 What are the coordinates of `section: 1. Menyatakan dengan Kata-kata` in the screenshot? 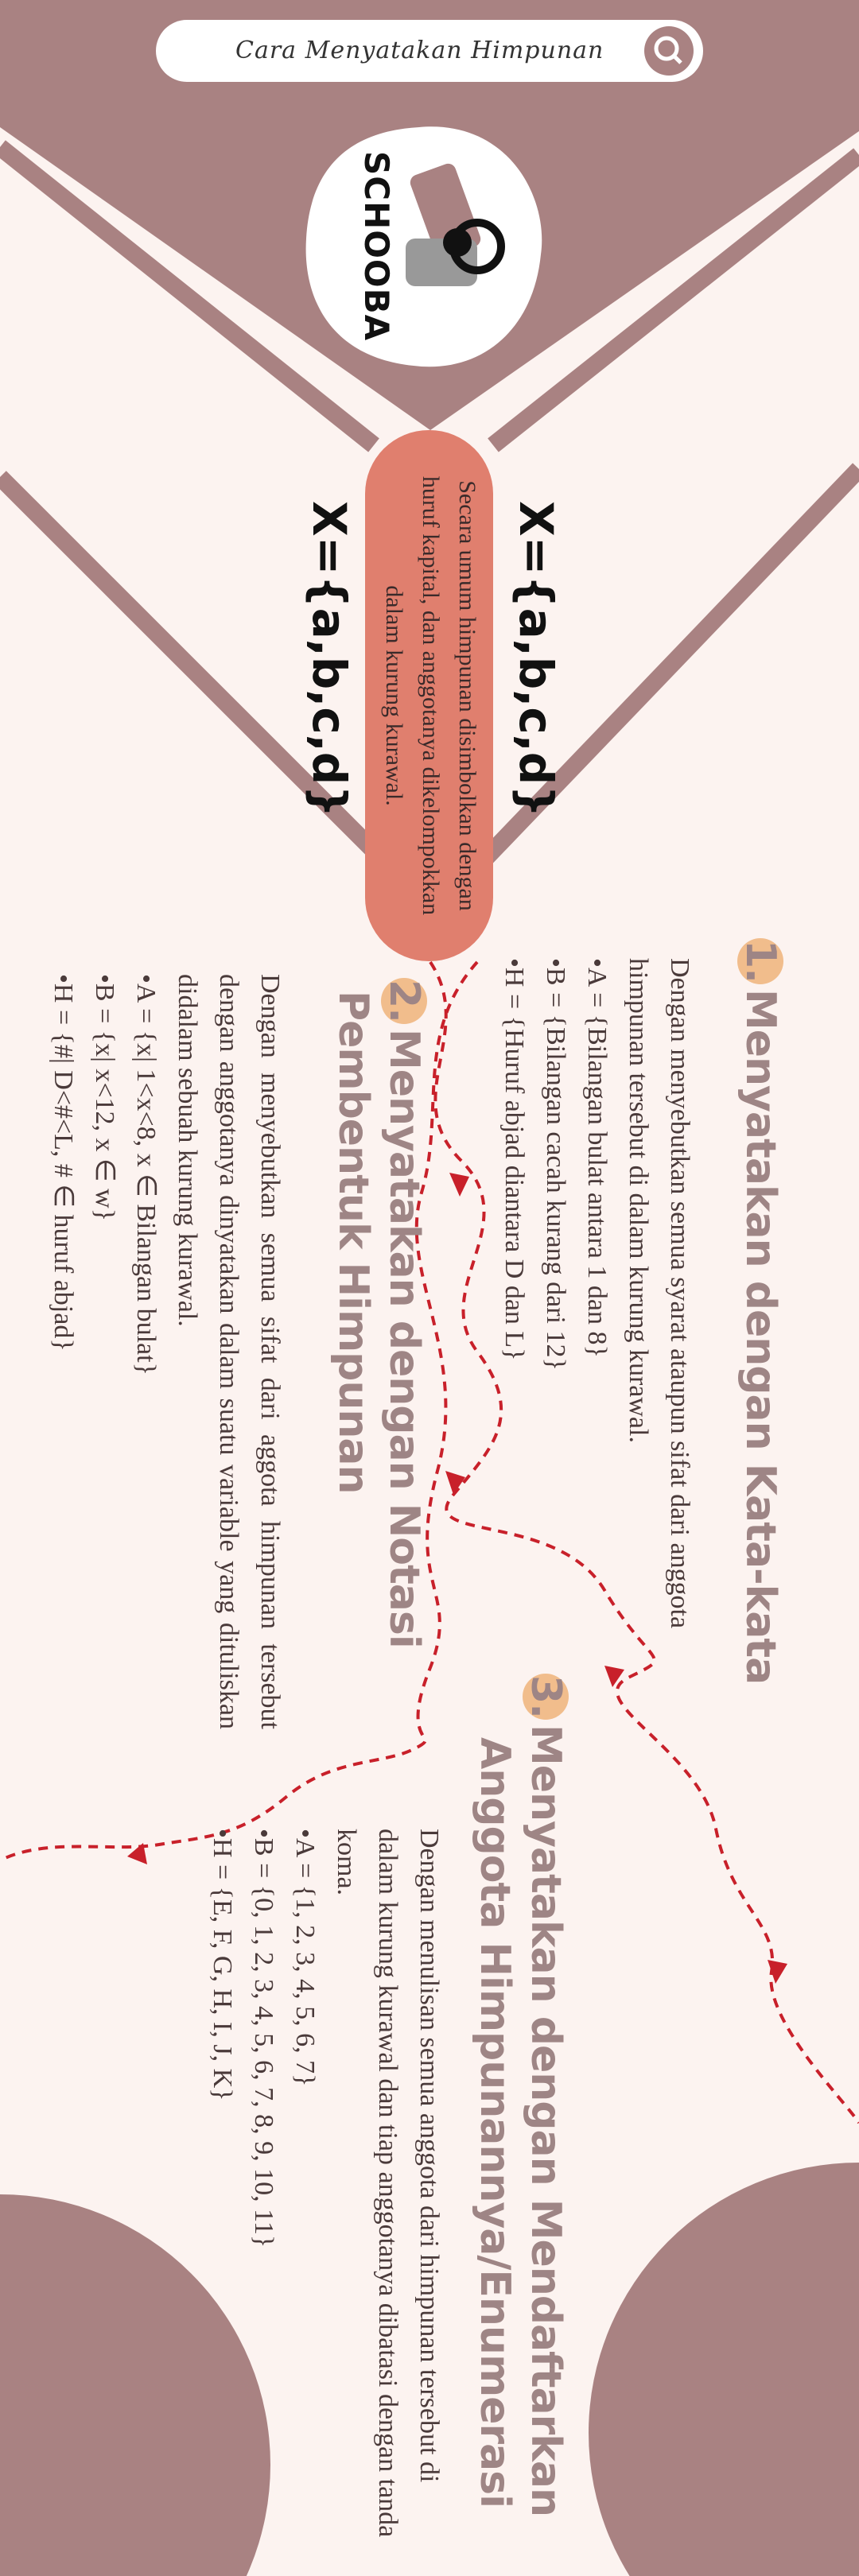 It's located at (760, 1335).